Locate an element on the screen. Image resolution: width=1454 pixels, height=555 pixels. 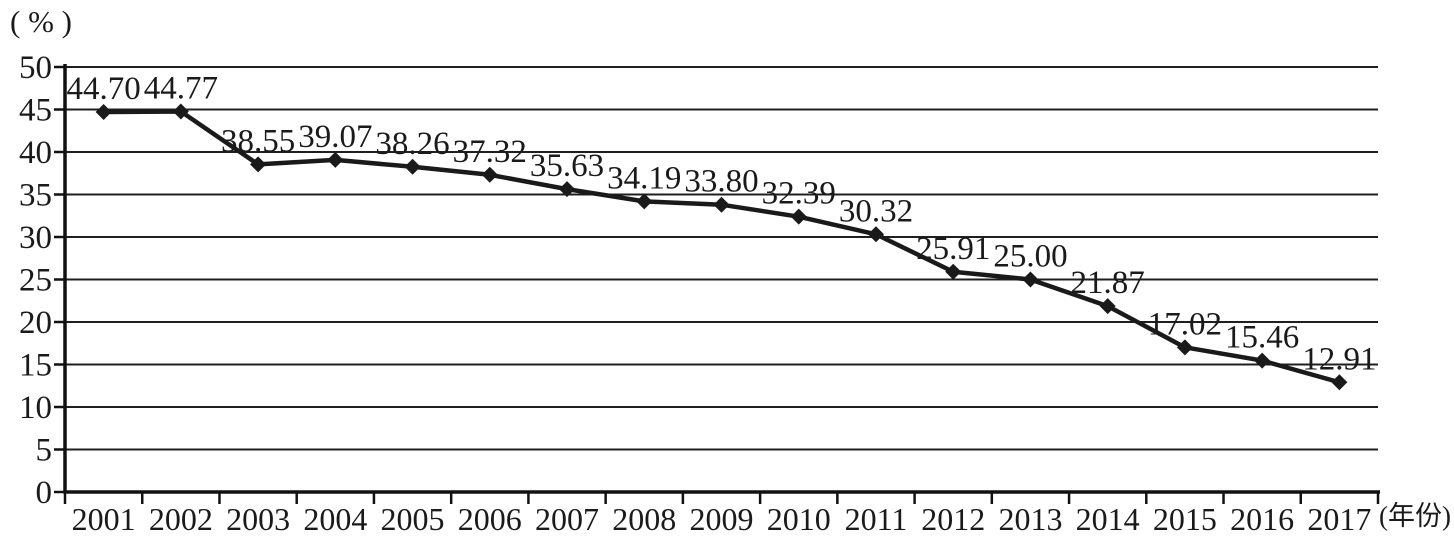
x-axis-category-label: 2012 is located at coordinates (953, 519).